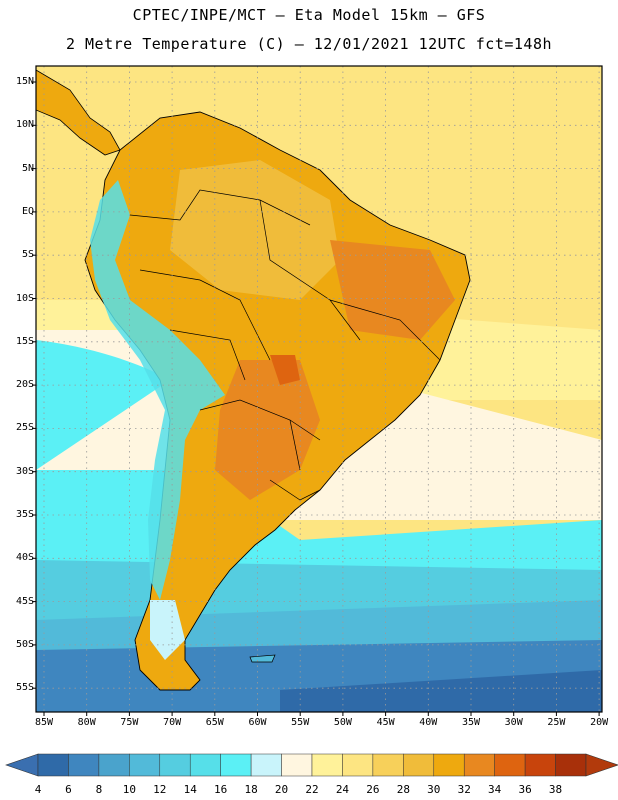  What do you see at coordinates (24, 601) in the screenshot?
I see `lat-label: 45S` at bounding box center [24, 601].